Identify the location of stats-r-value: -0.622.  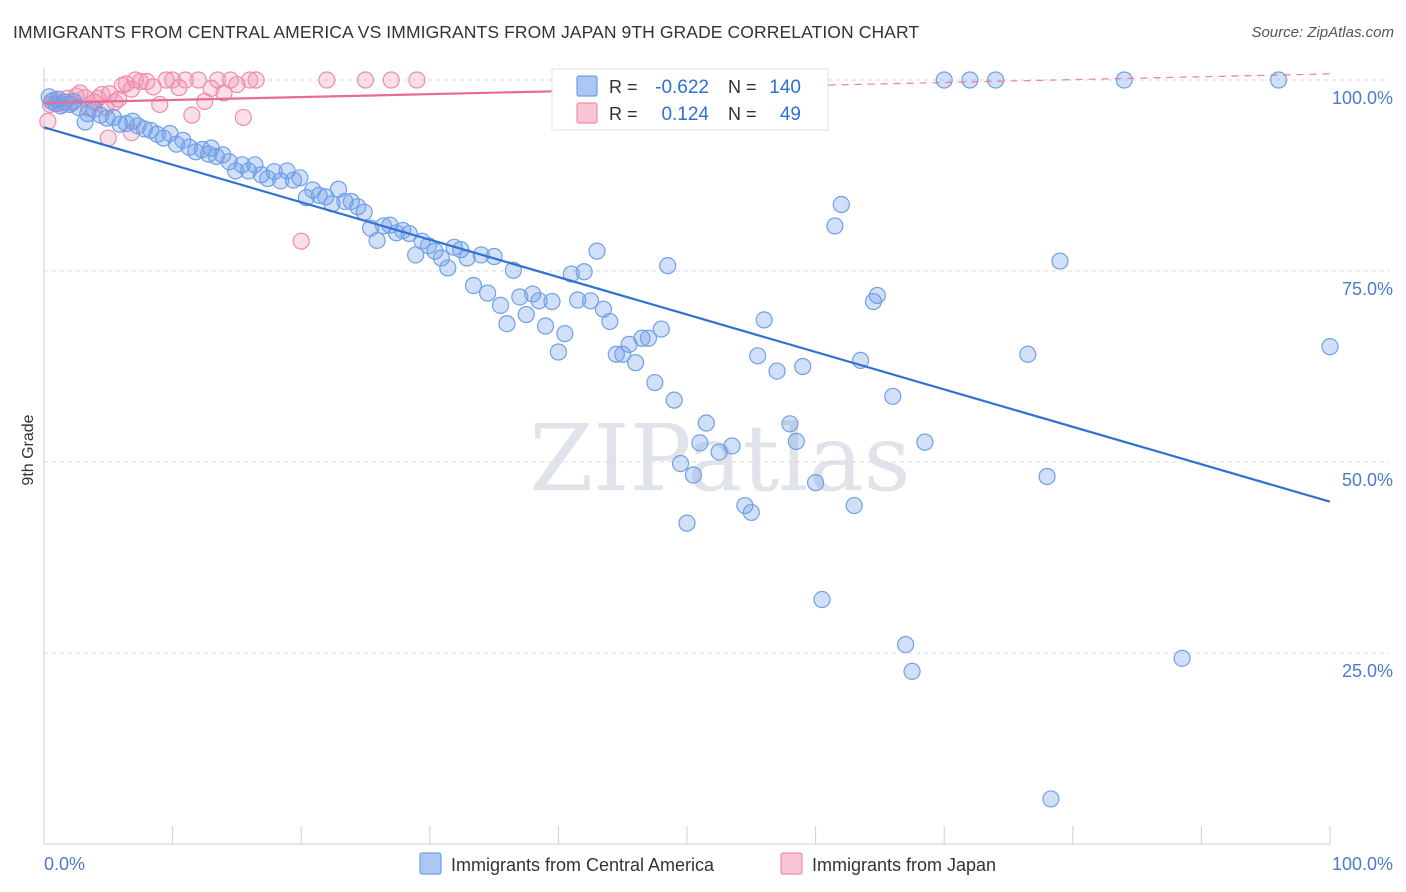
(682, 87).